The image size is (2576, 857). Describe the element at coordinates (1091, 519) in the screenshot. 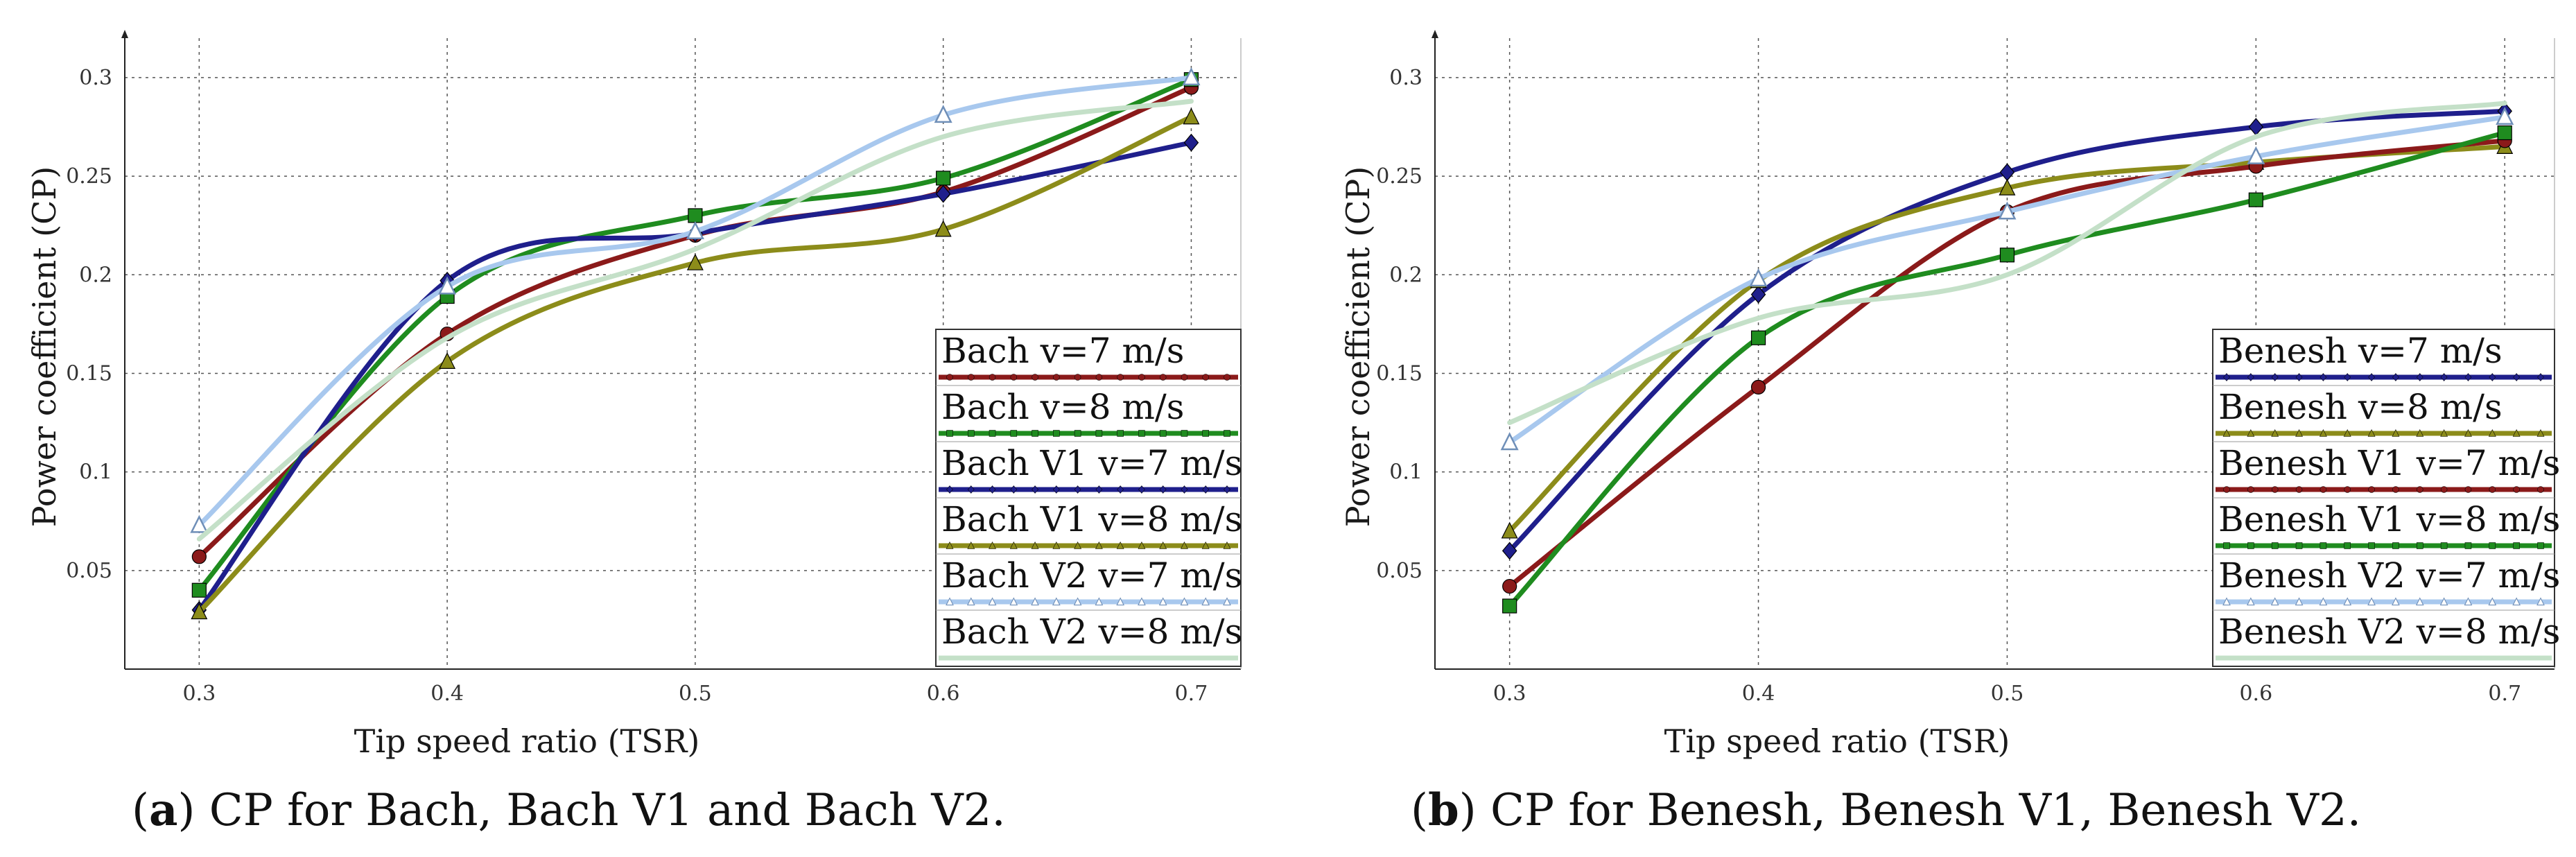

I see `legend-label: Bach V1 v=8 m/s` at that location.